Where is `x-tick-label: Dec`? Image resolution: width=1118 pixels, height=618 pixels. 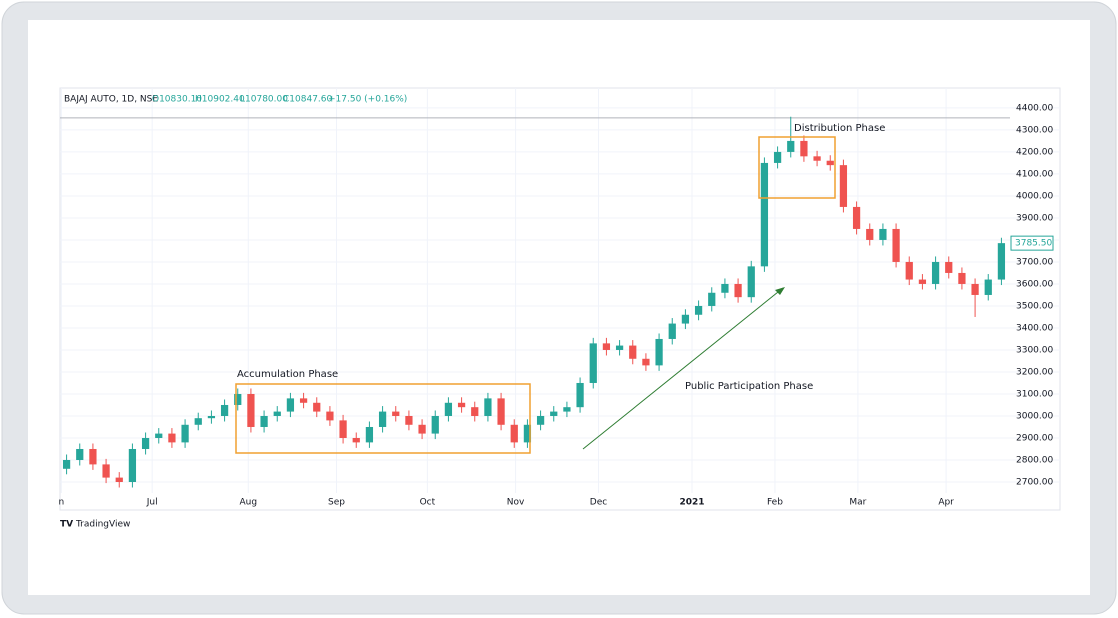
x-tick-label: Dec is located at coordinates (598, 503).